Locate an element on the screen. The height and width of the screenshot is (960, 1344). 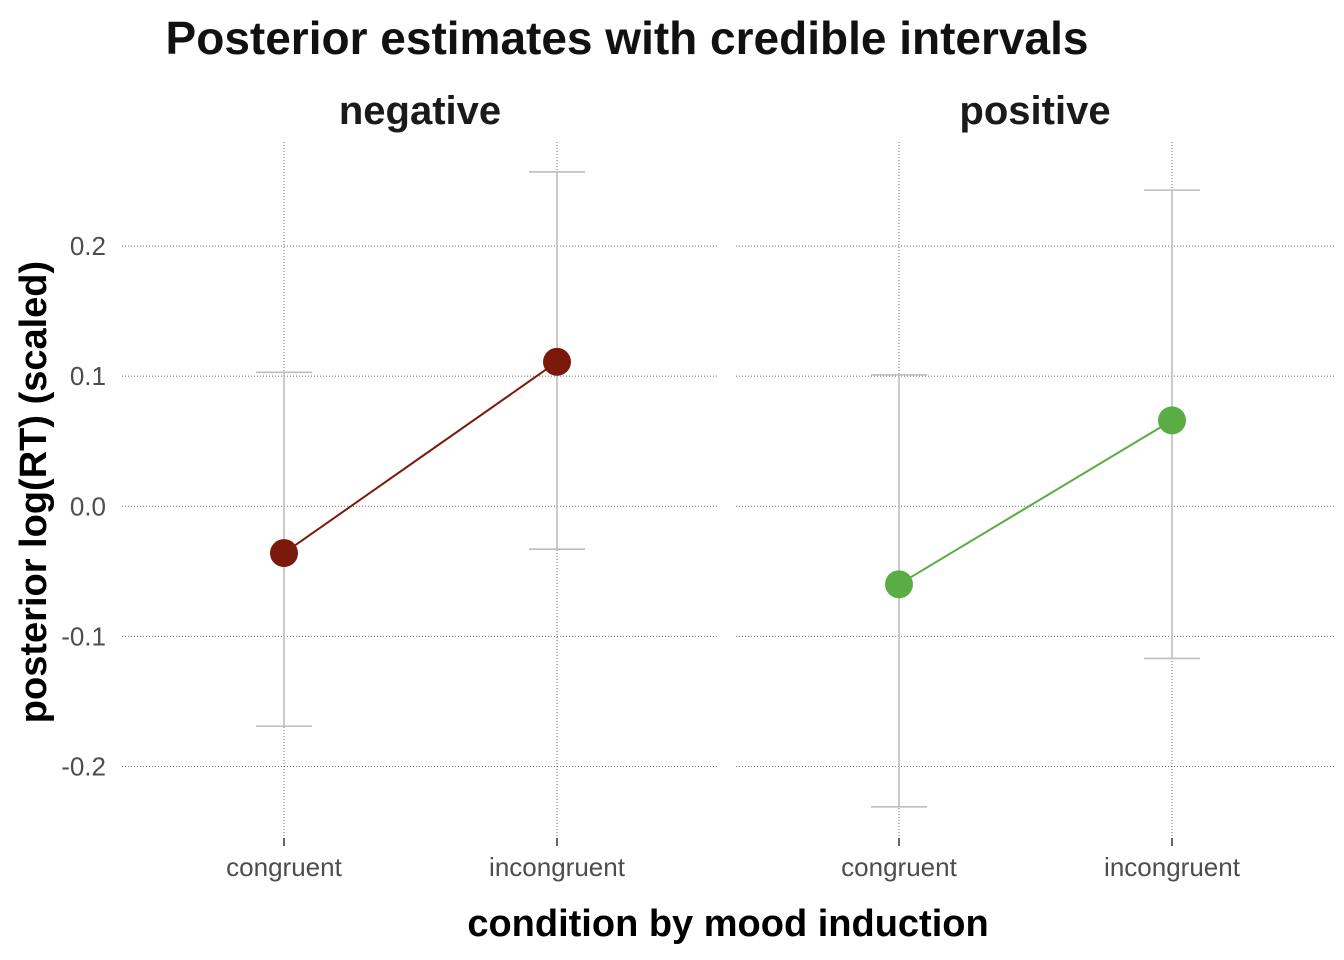
y-tick-label: -0.1 is located at coordinates (83, 636).